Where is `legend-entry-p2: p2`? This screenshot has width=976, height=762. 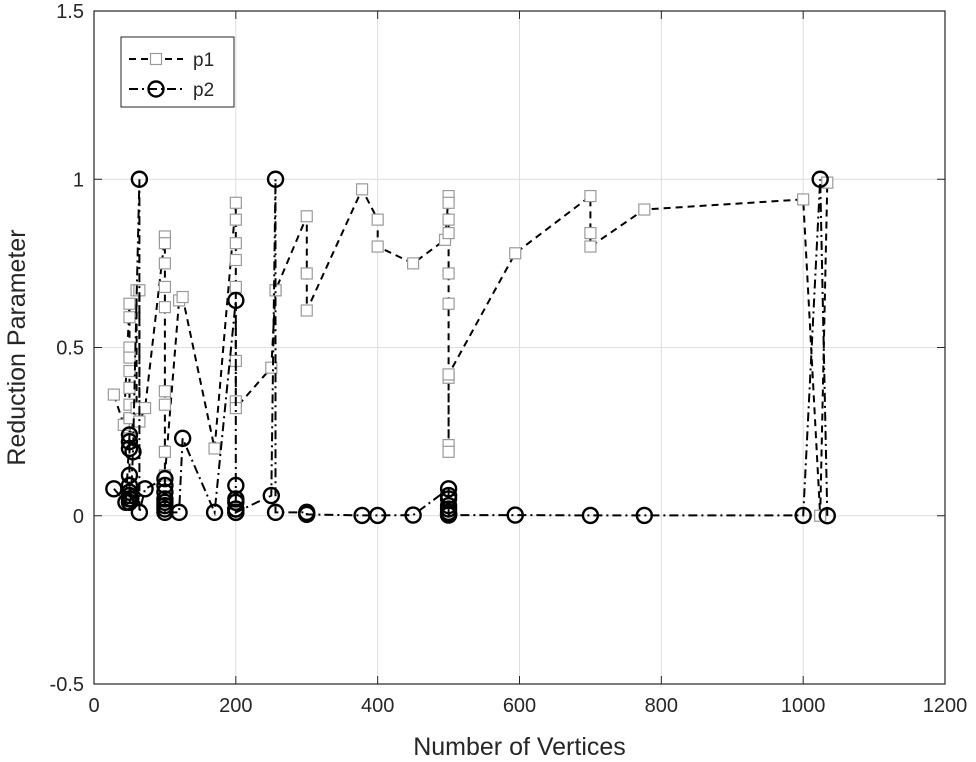
legend-entry-p2: p2 is located at coordinates (171, 90).